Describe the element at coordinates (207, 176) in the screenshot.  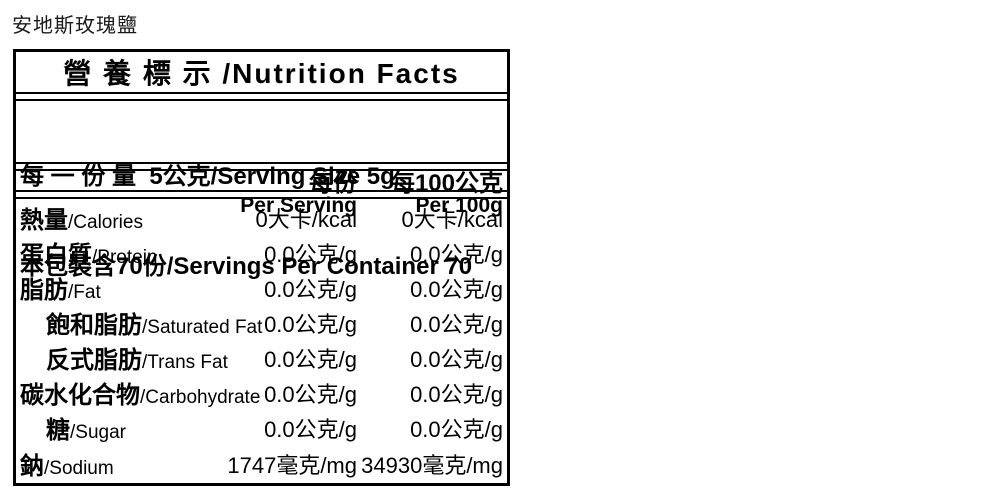
I see `serving-size-line: 每 一 份 量 5公克/Serving Size 5g` at that location.